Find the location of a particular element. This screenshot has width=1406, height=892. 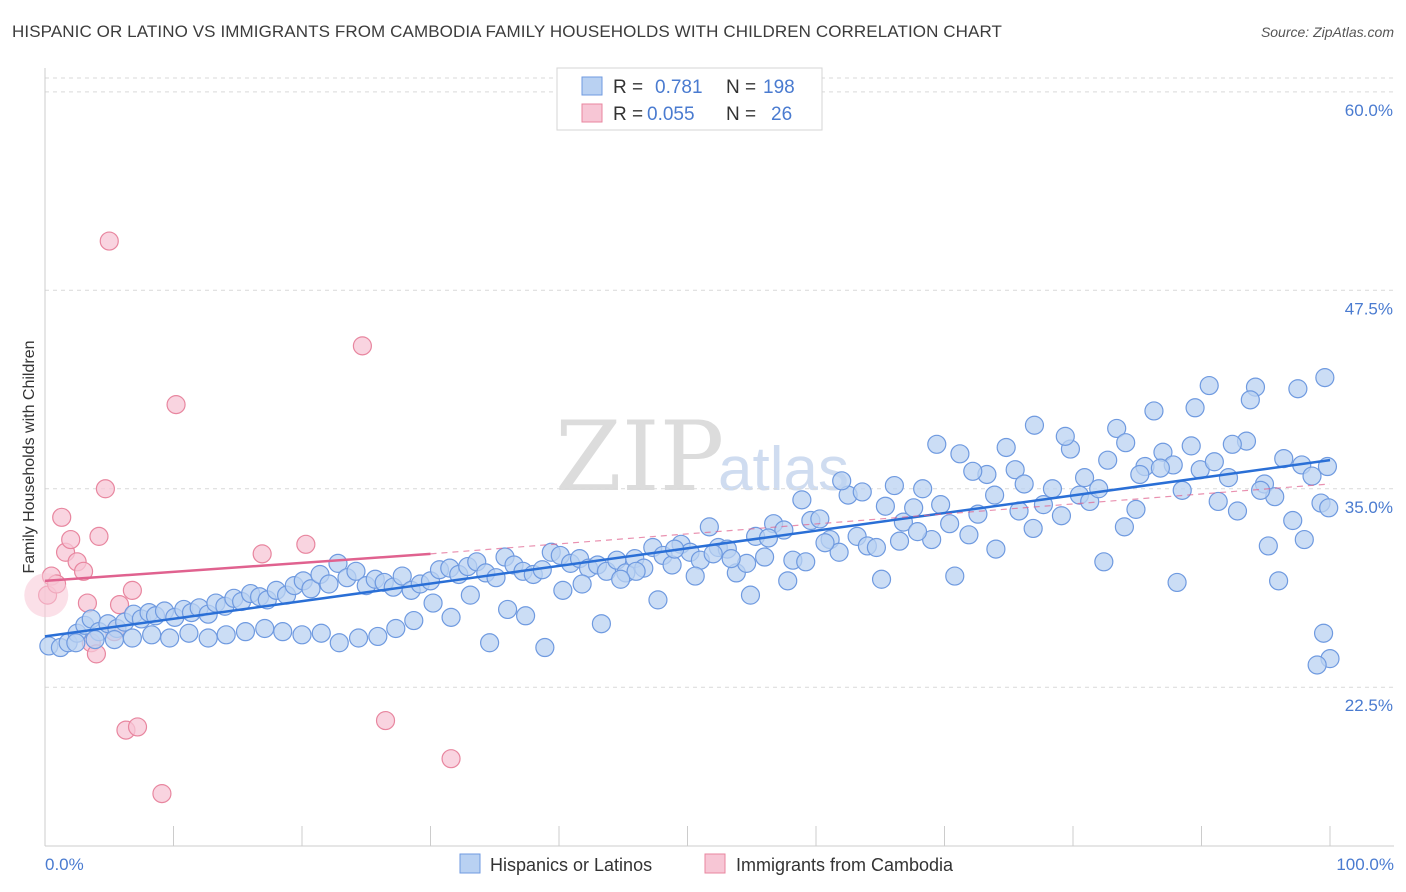

legend-r-value-blue: 0.781 is located at coordinates (679, 87).